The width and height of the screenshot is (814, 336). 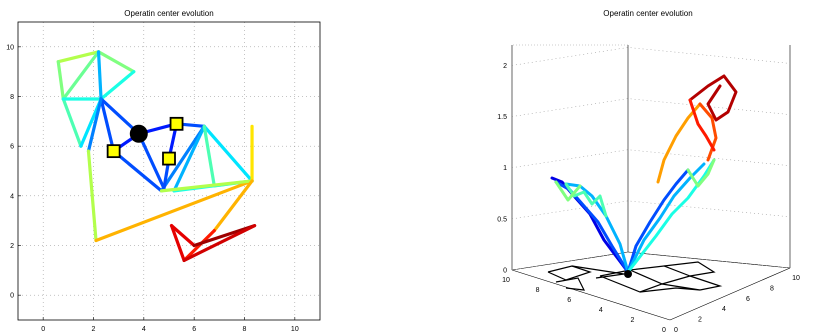 I want to click on y-tick-label: 10, so click(x=10, y=47).